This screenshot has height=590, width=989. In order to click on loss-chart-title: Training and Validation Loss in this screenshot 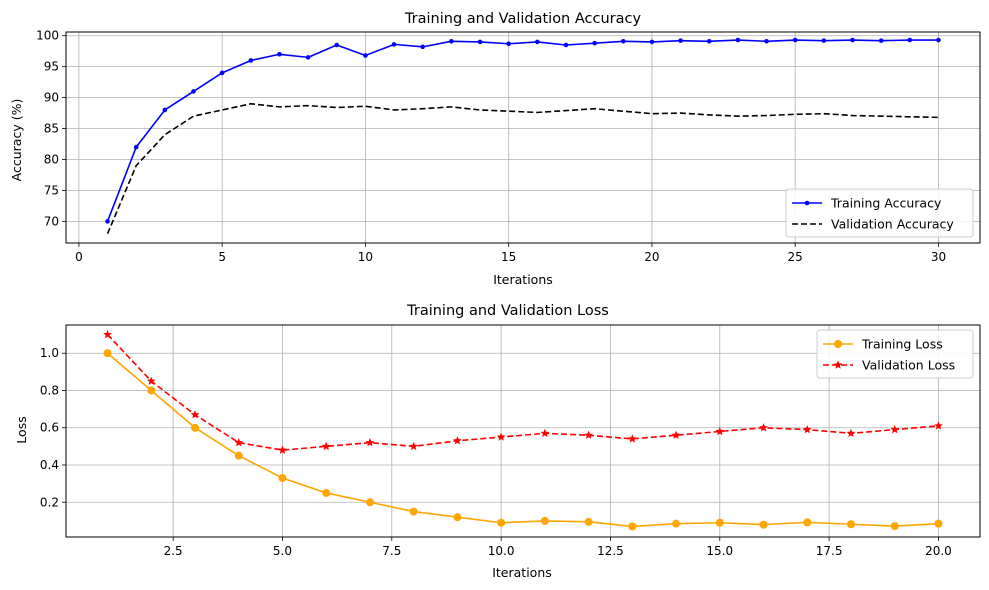, I will do `click(507, 311)`.